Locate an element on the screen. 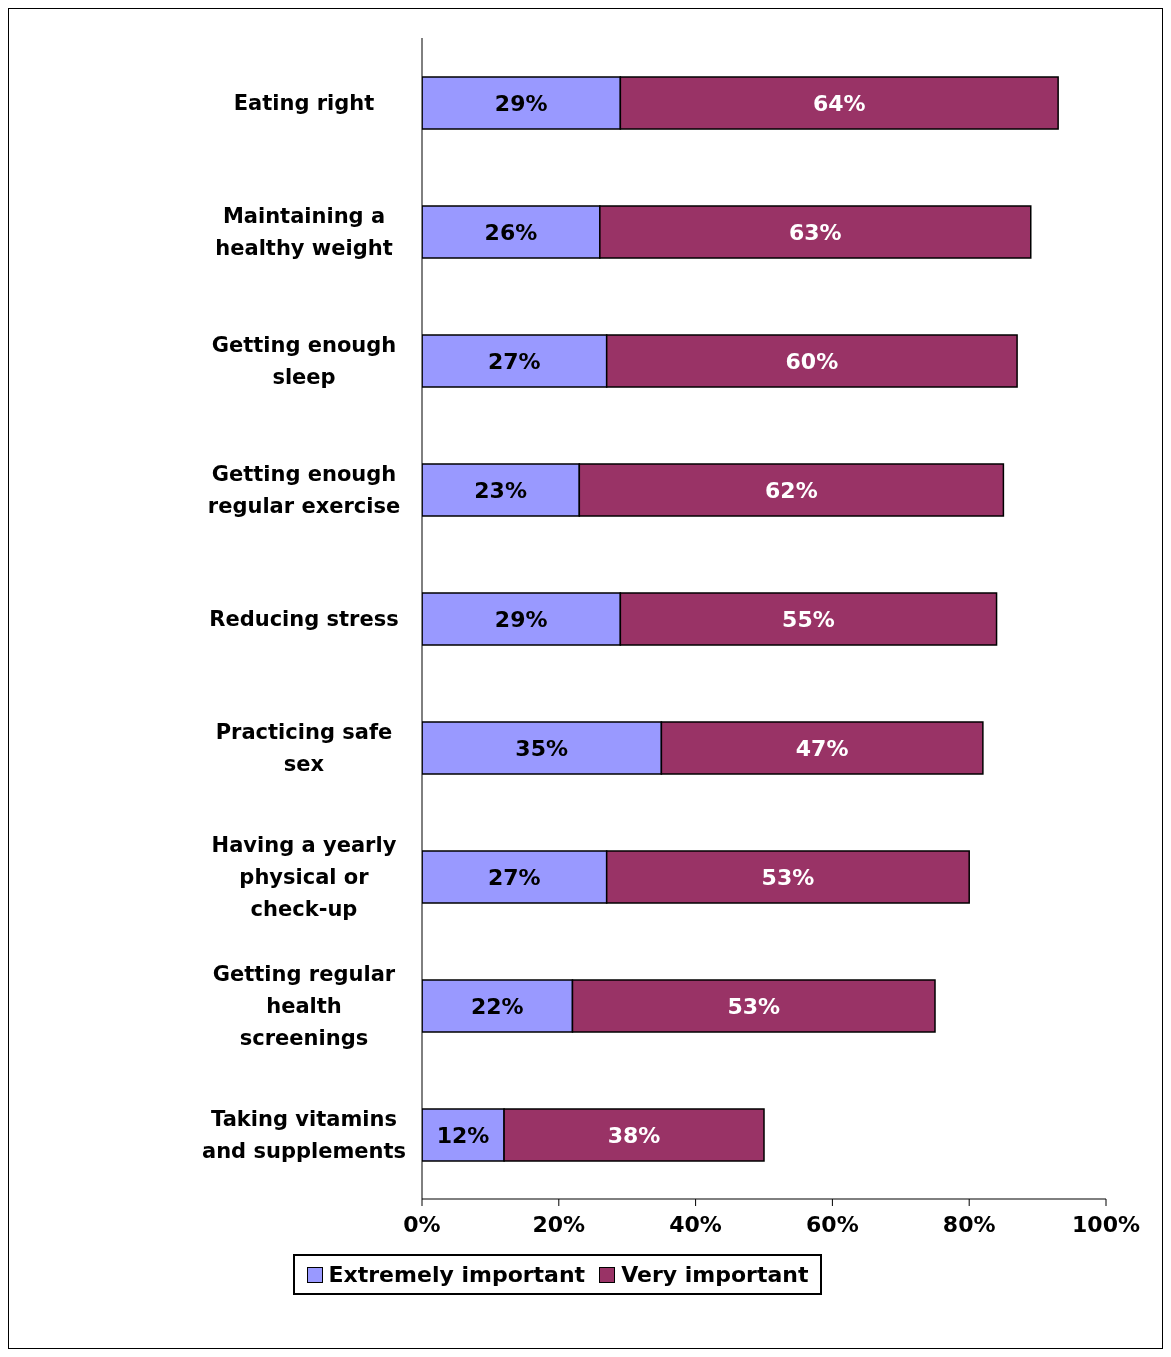  data-label: 63% is located at coordinates (815, 232).